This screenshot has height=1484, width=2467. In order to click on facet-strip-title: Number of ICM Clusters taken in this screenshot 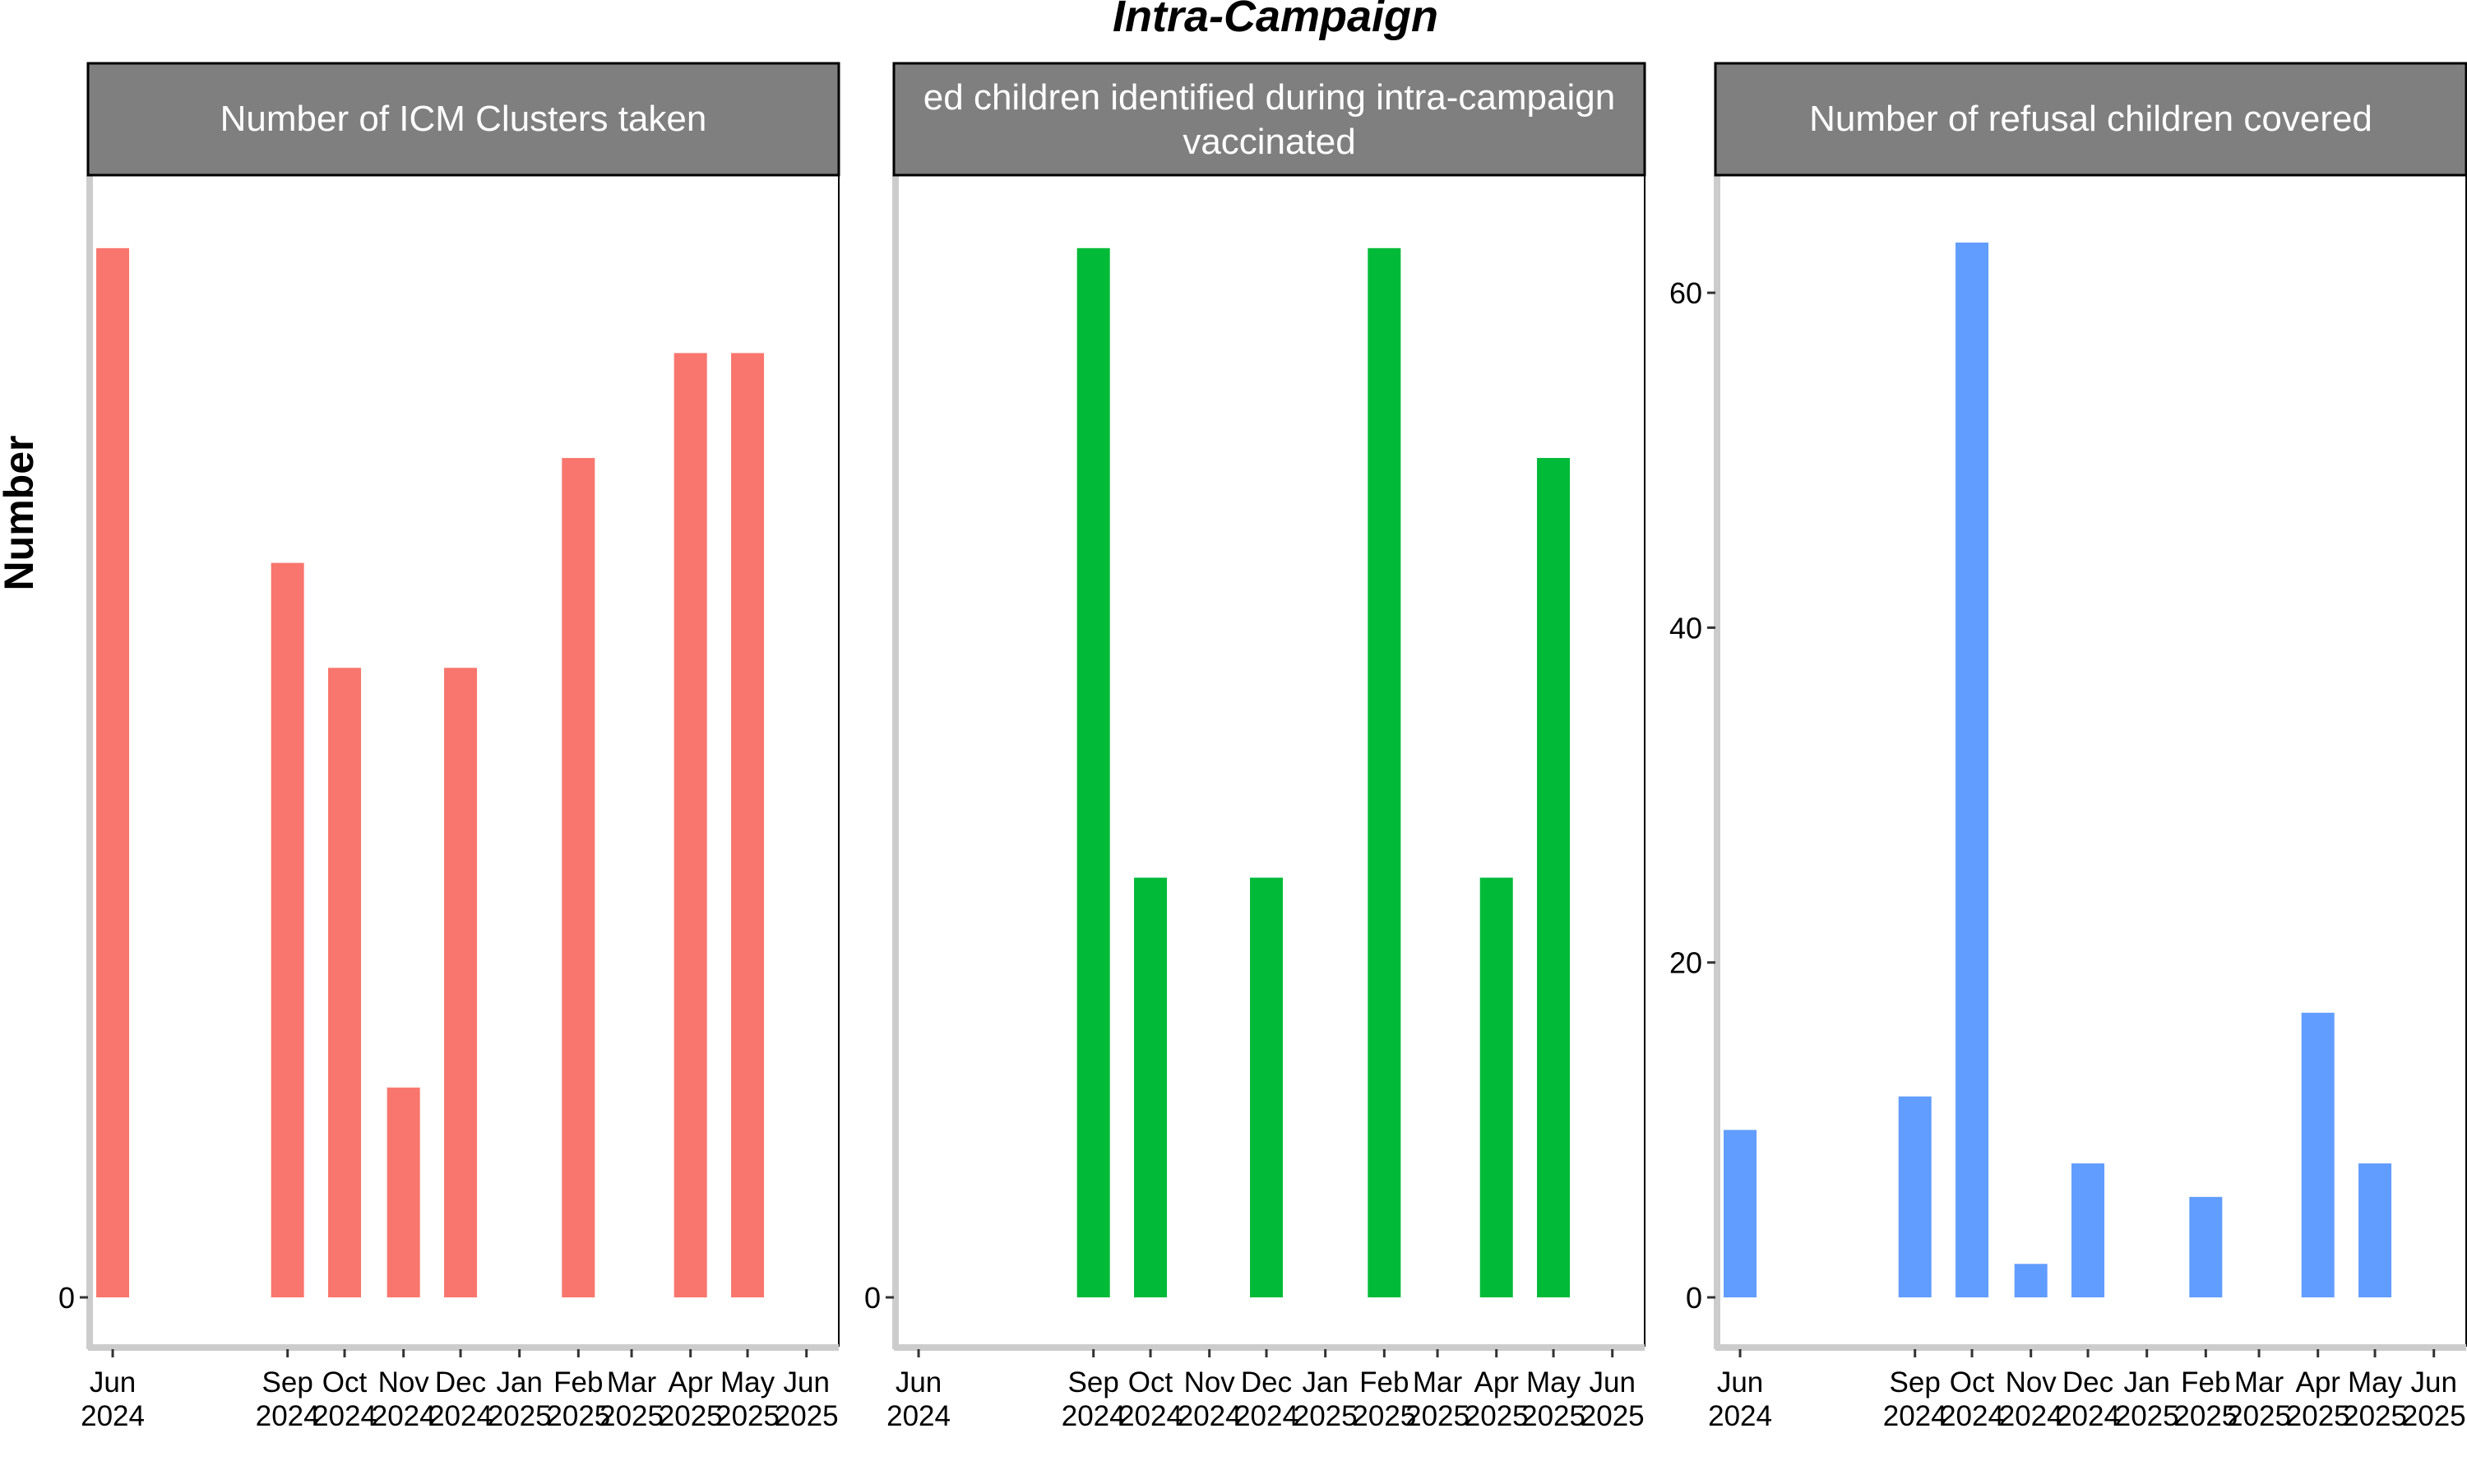, I will do `click(463, 119)`.